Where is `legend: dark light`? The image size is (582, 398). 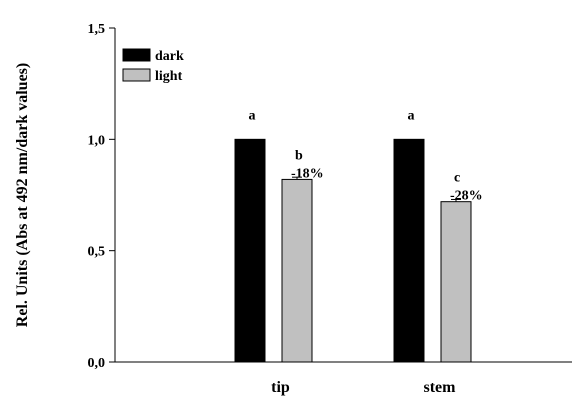 legend: dark light is located at coordinates (153, 66).